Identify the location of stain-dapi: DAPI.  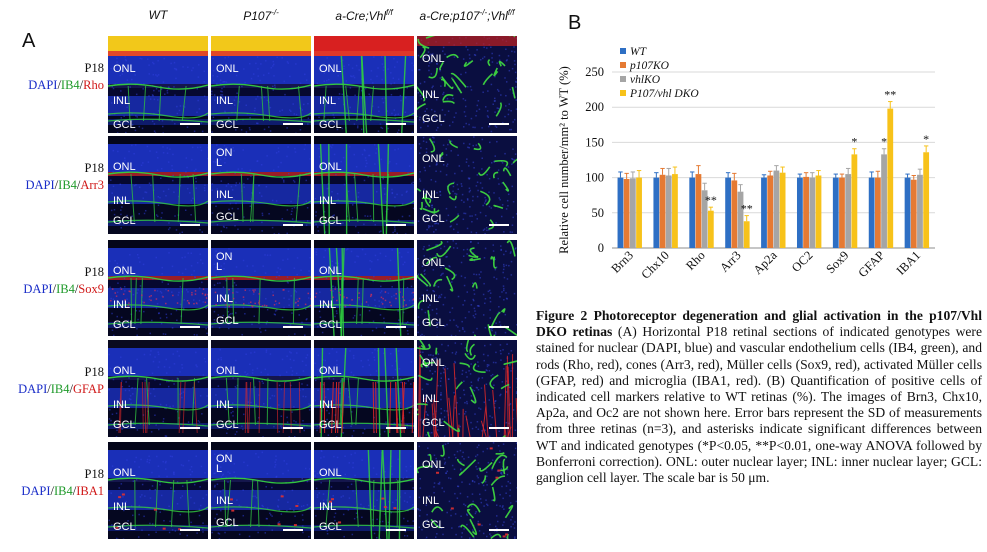
(38, 289).